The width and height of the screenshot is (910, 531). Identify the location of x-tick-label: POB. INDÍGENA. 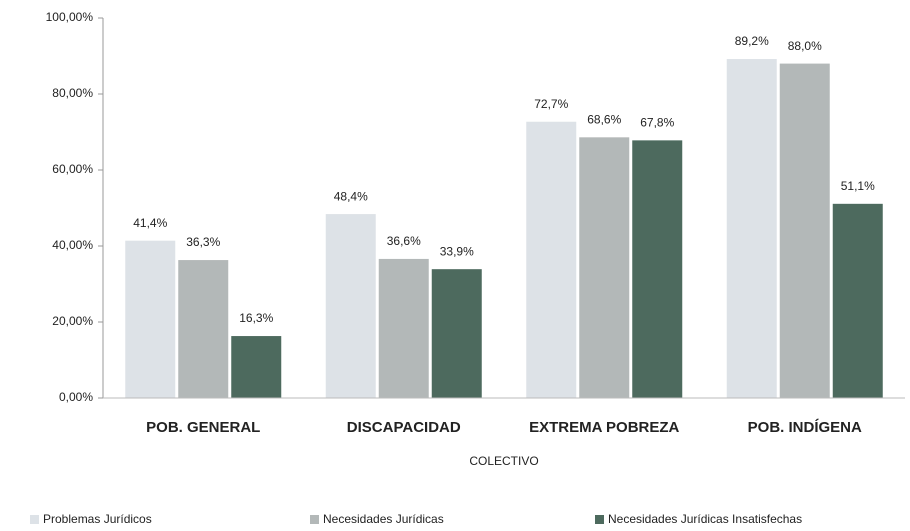
(805, 427).